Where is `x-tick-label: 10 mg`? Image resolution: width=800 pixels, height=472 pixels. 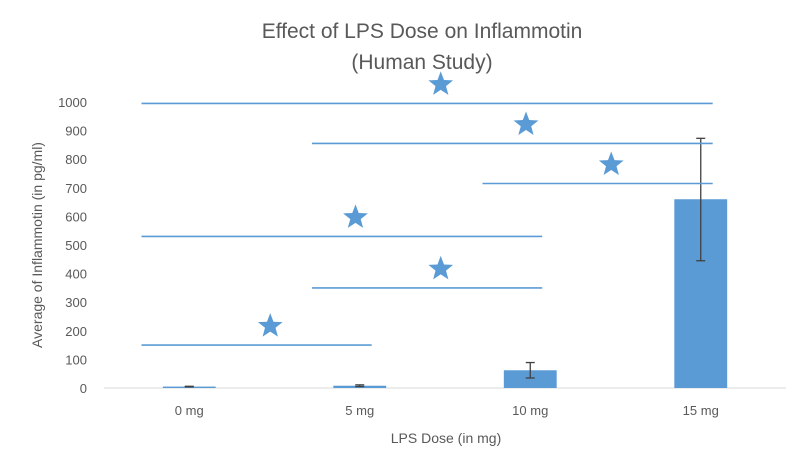 x-tick-label: 10 mg is located at coordinates (530, 410).